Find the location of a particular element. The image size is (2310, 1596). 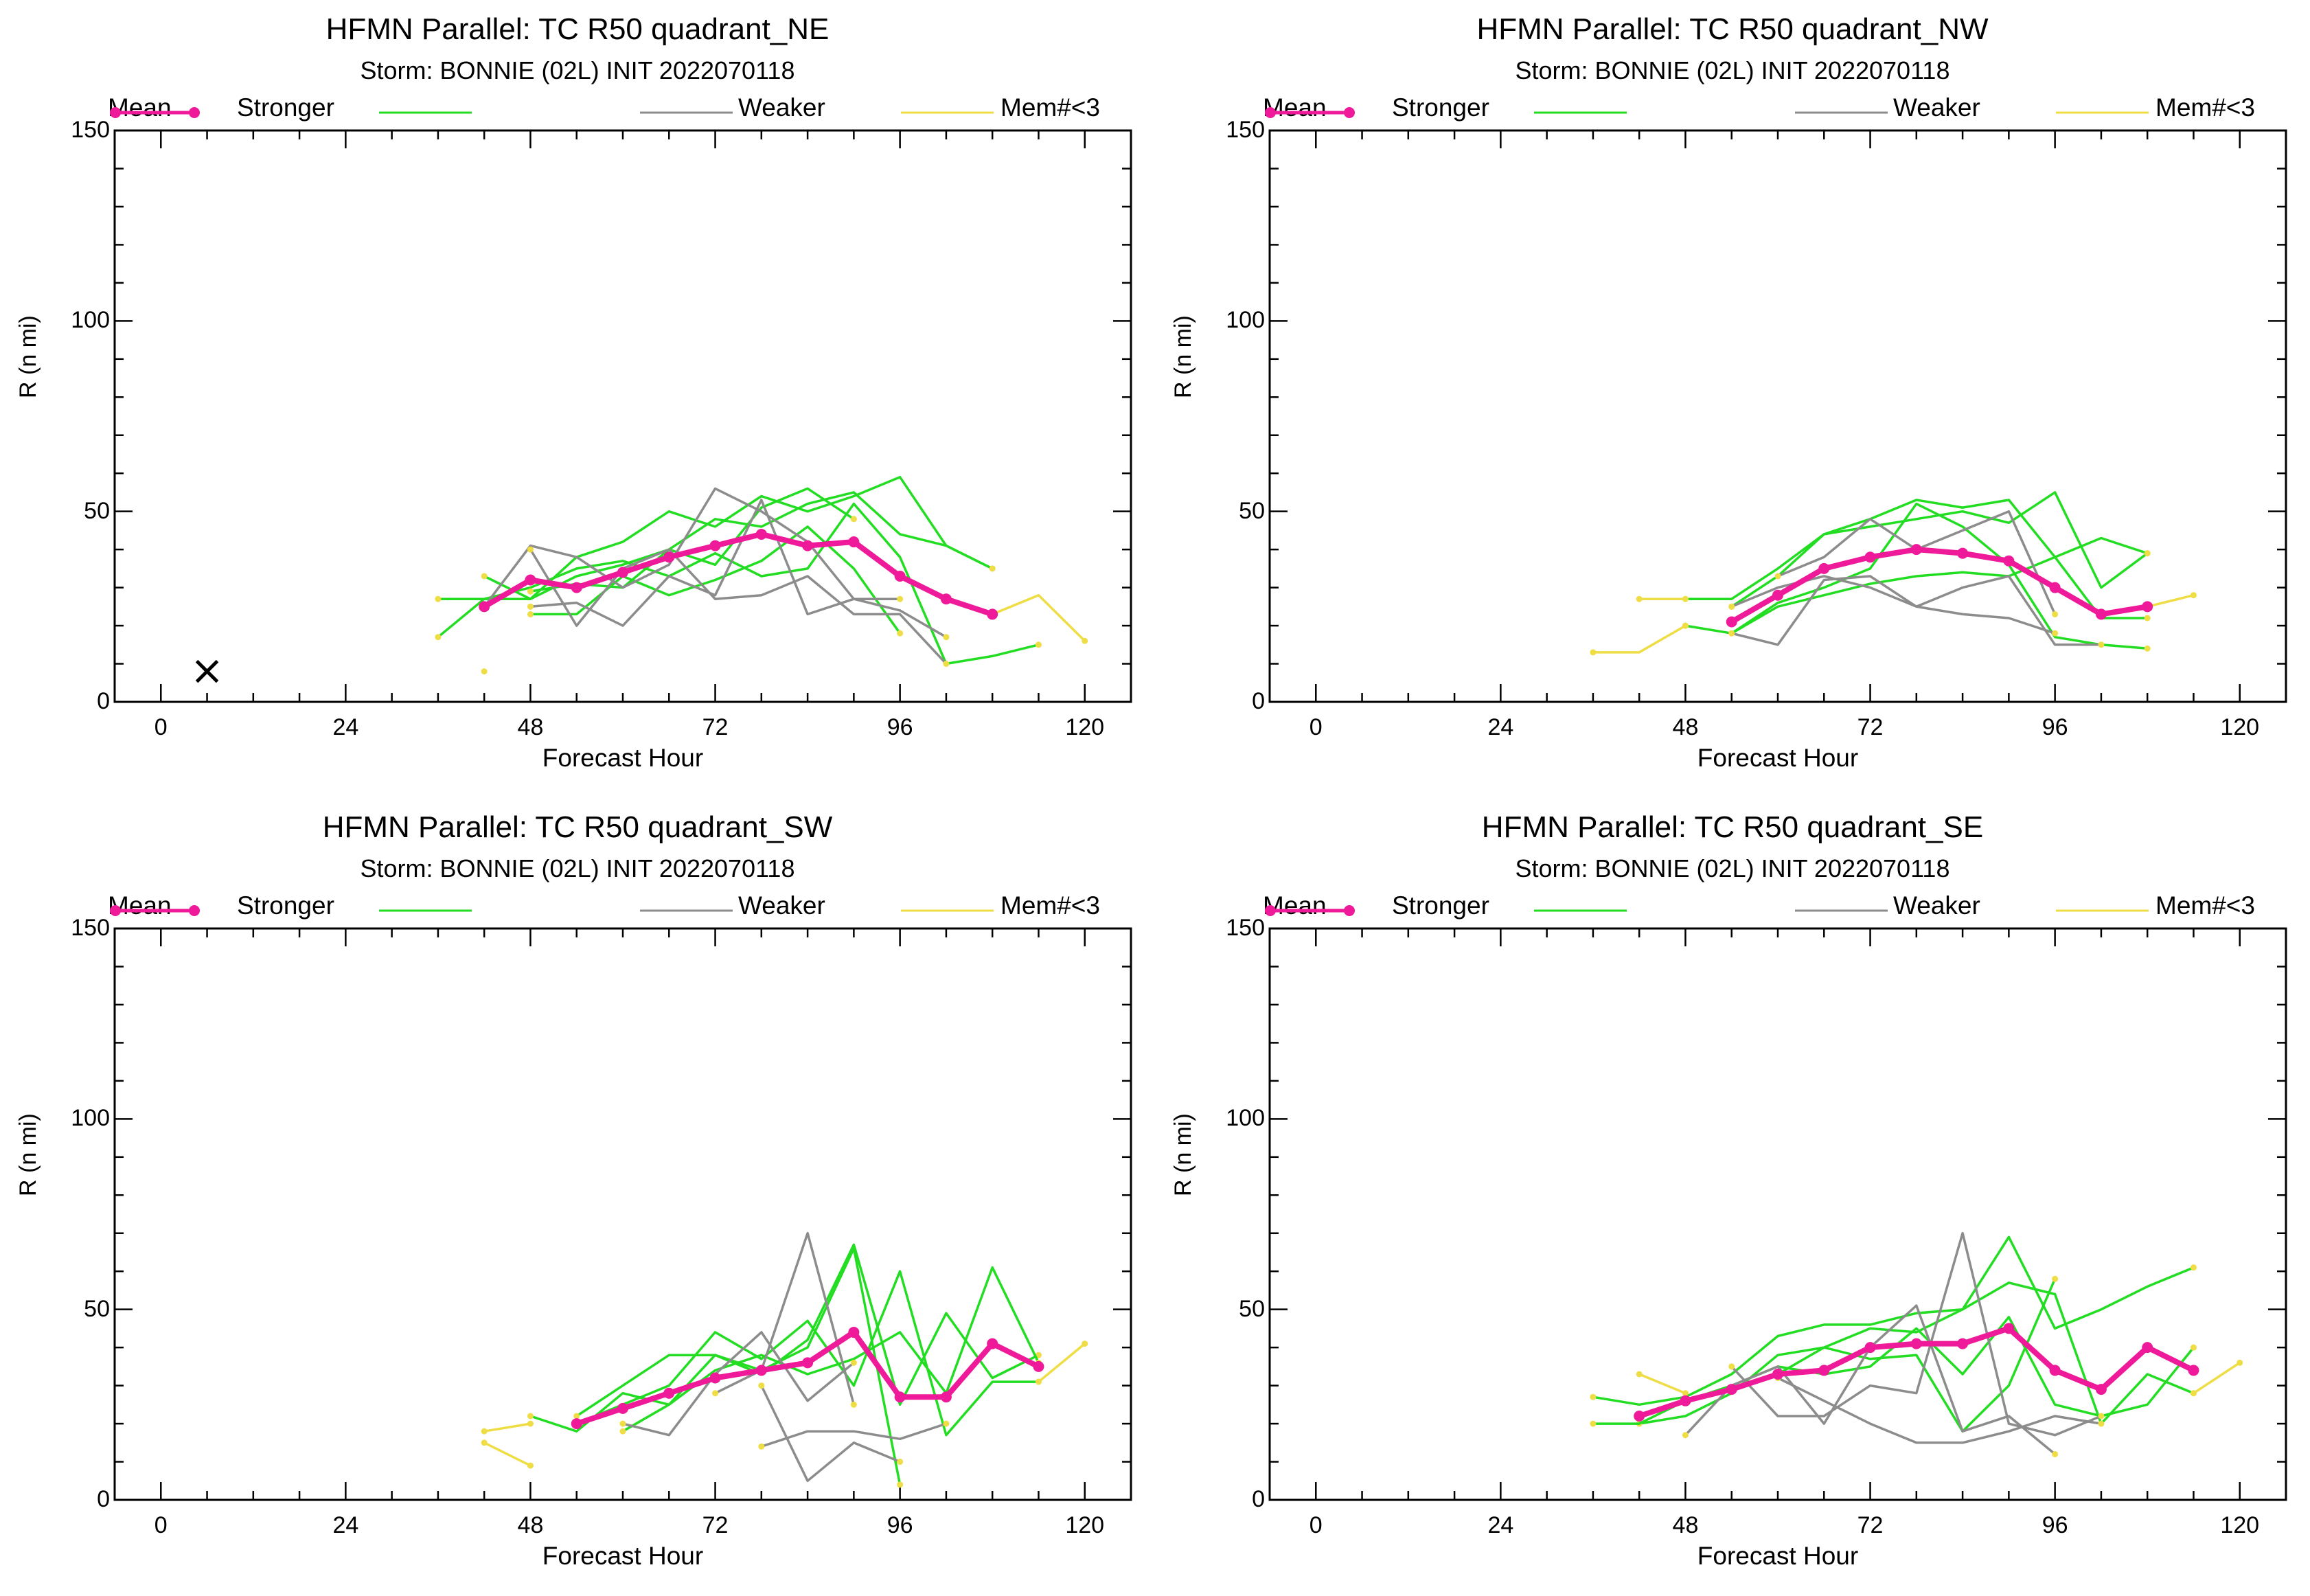

y-tick-label: 0 is located at coordinates (103, 1499).